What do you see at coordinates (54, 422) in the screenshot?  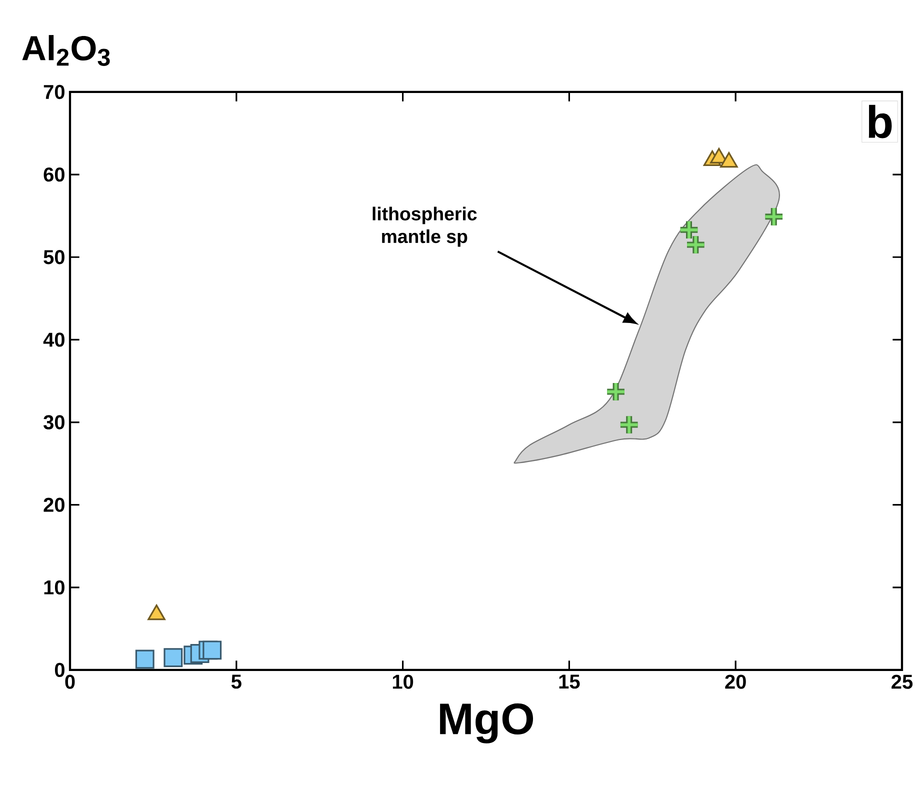 I see `y-tick-label: 30` at bounding box center [54, 422].